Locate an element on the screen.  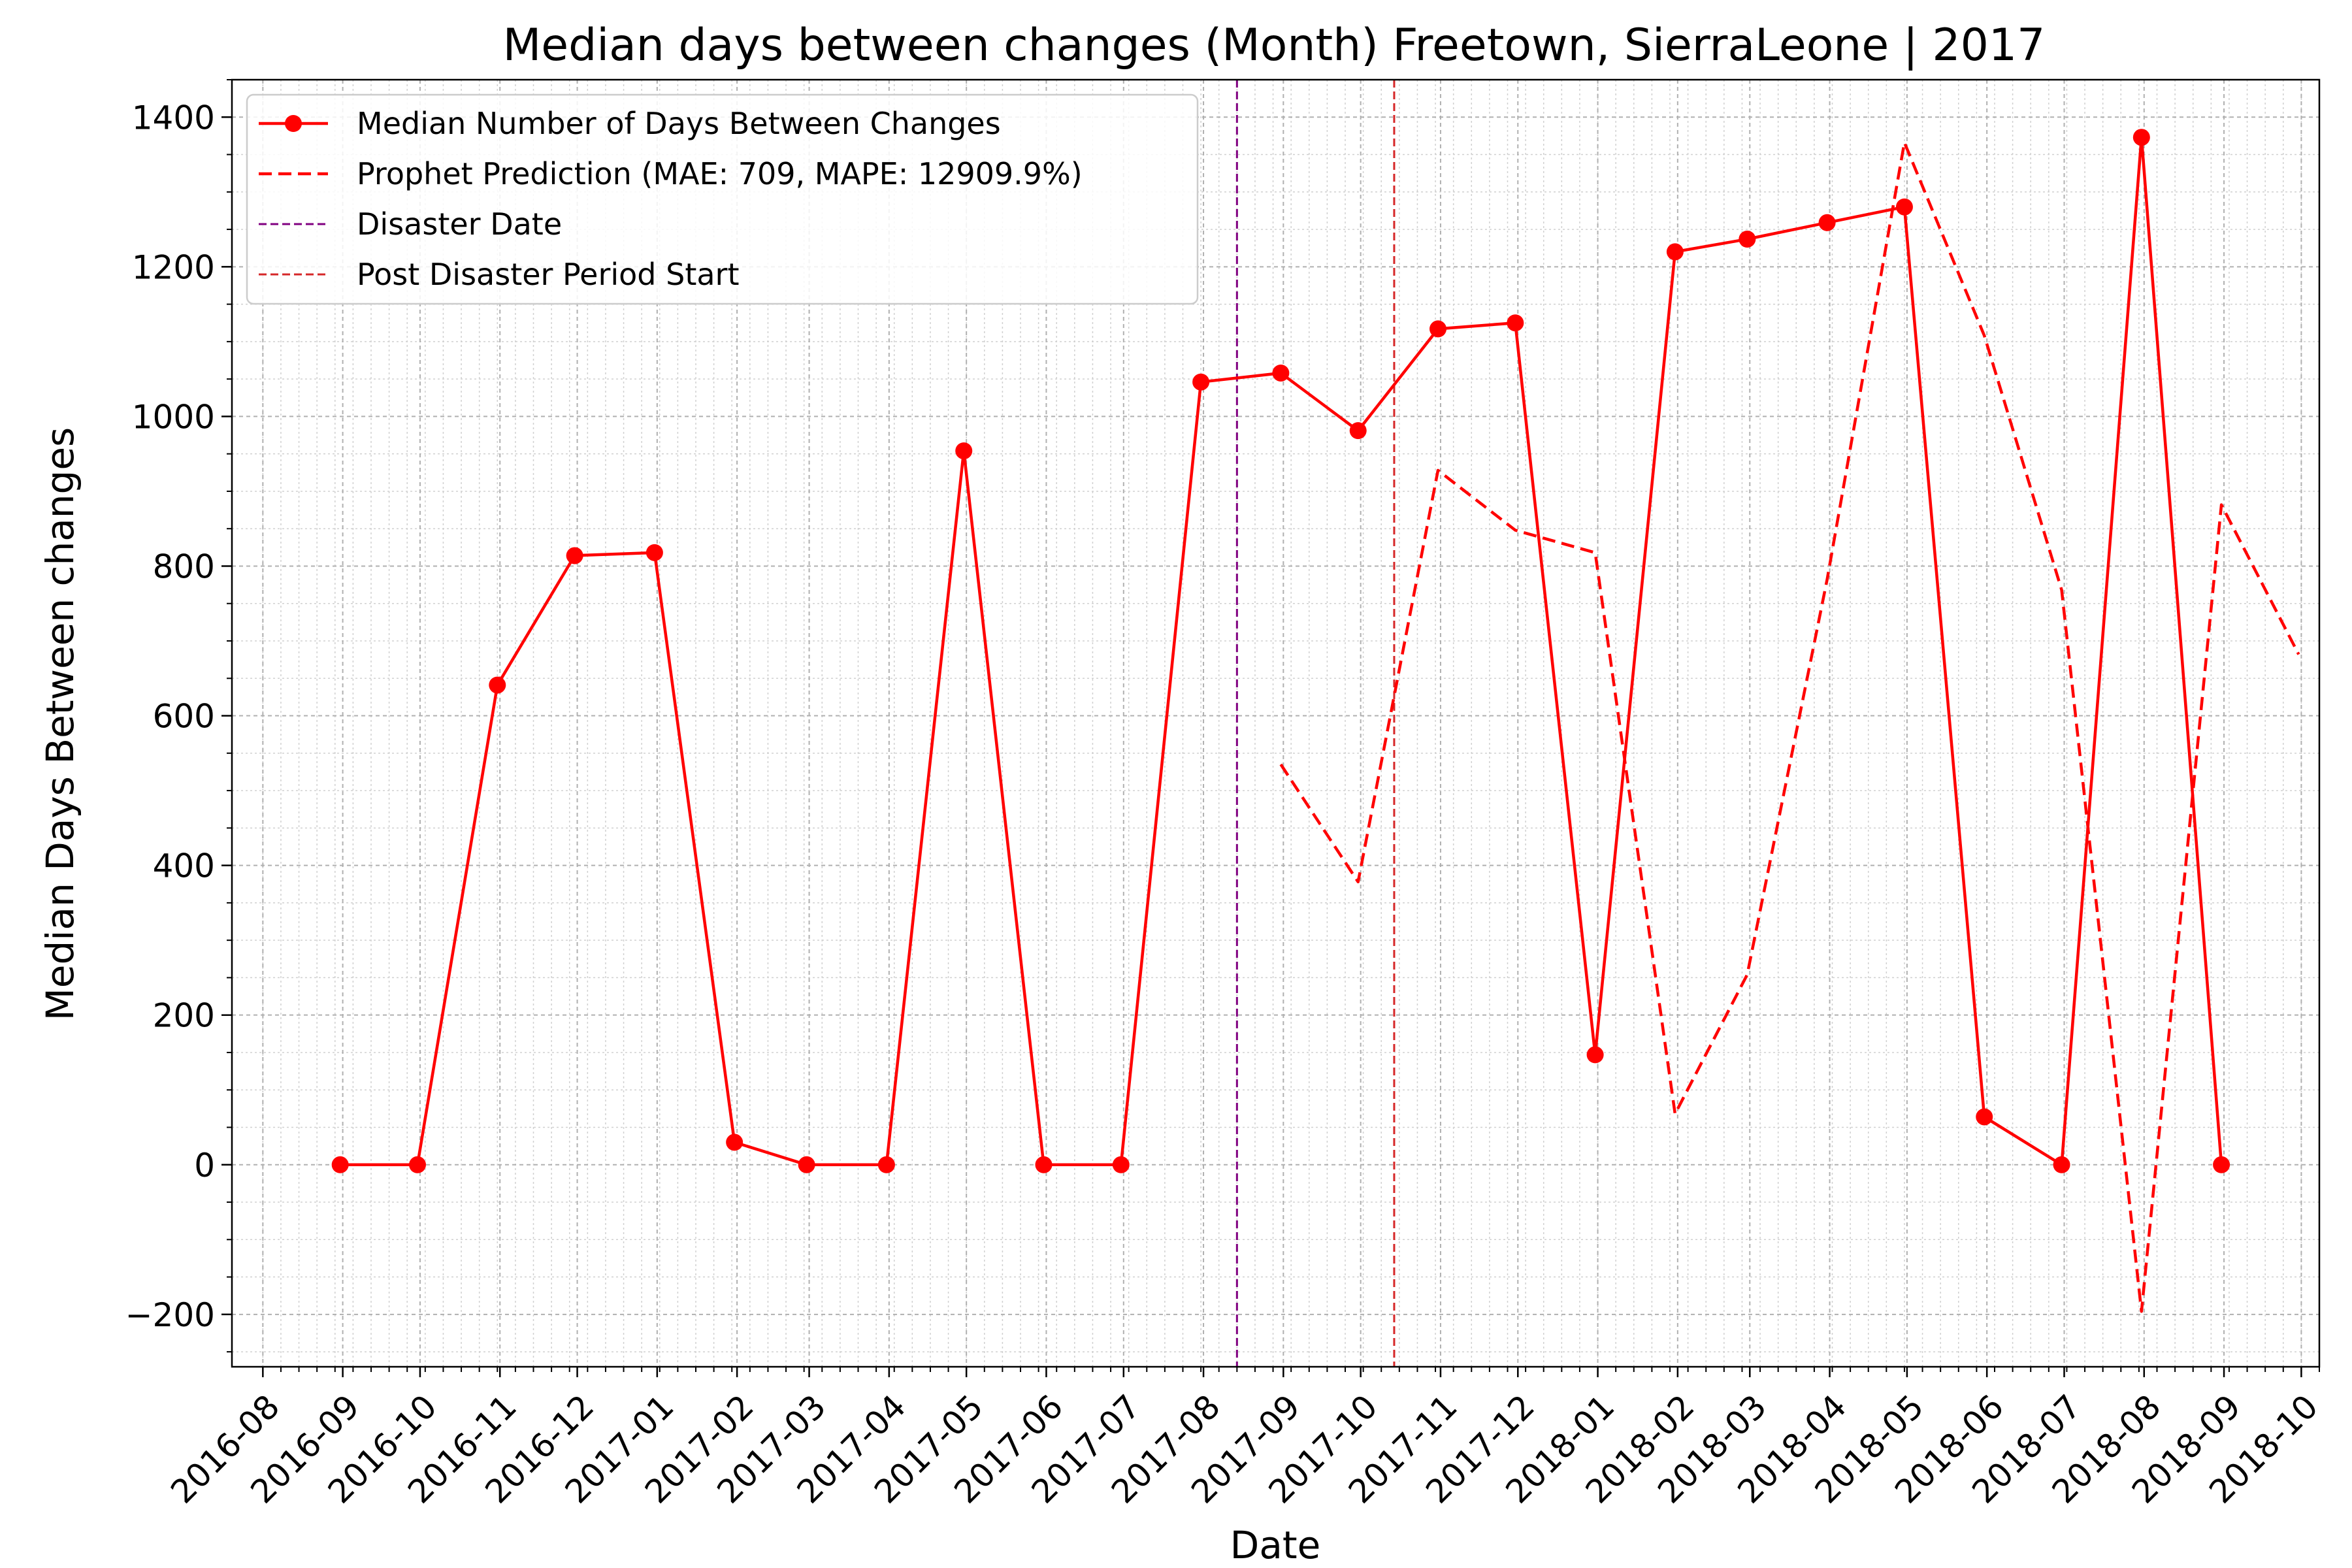
legend-label: Post Disaster Period Start is located at coordinates (548, 274).